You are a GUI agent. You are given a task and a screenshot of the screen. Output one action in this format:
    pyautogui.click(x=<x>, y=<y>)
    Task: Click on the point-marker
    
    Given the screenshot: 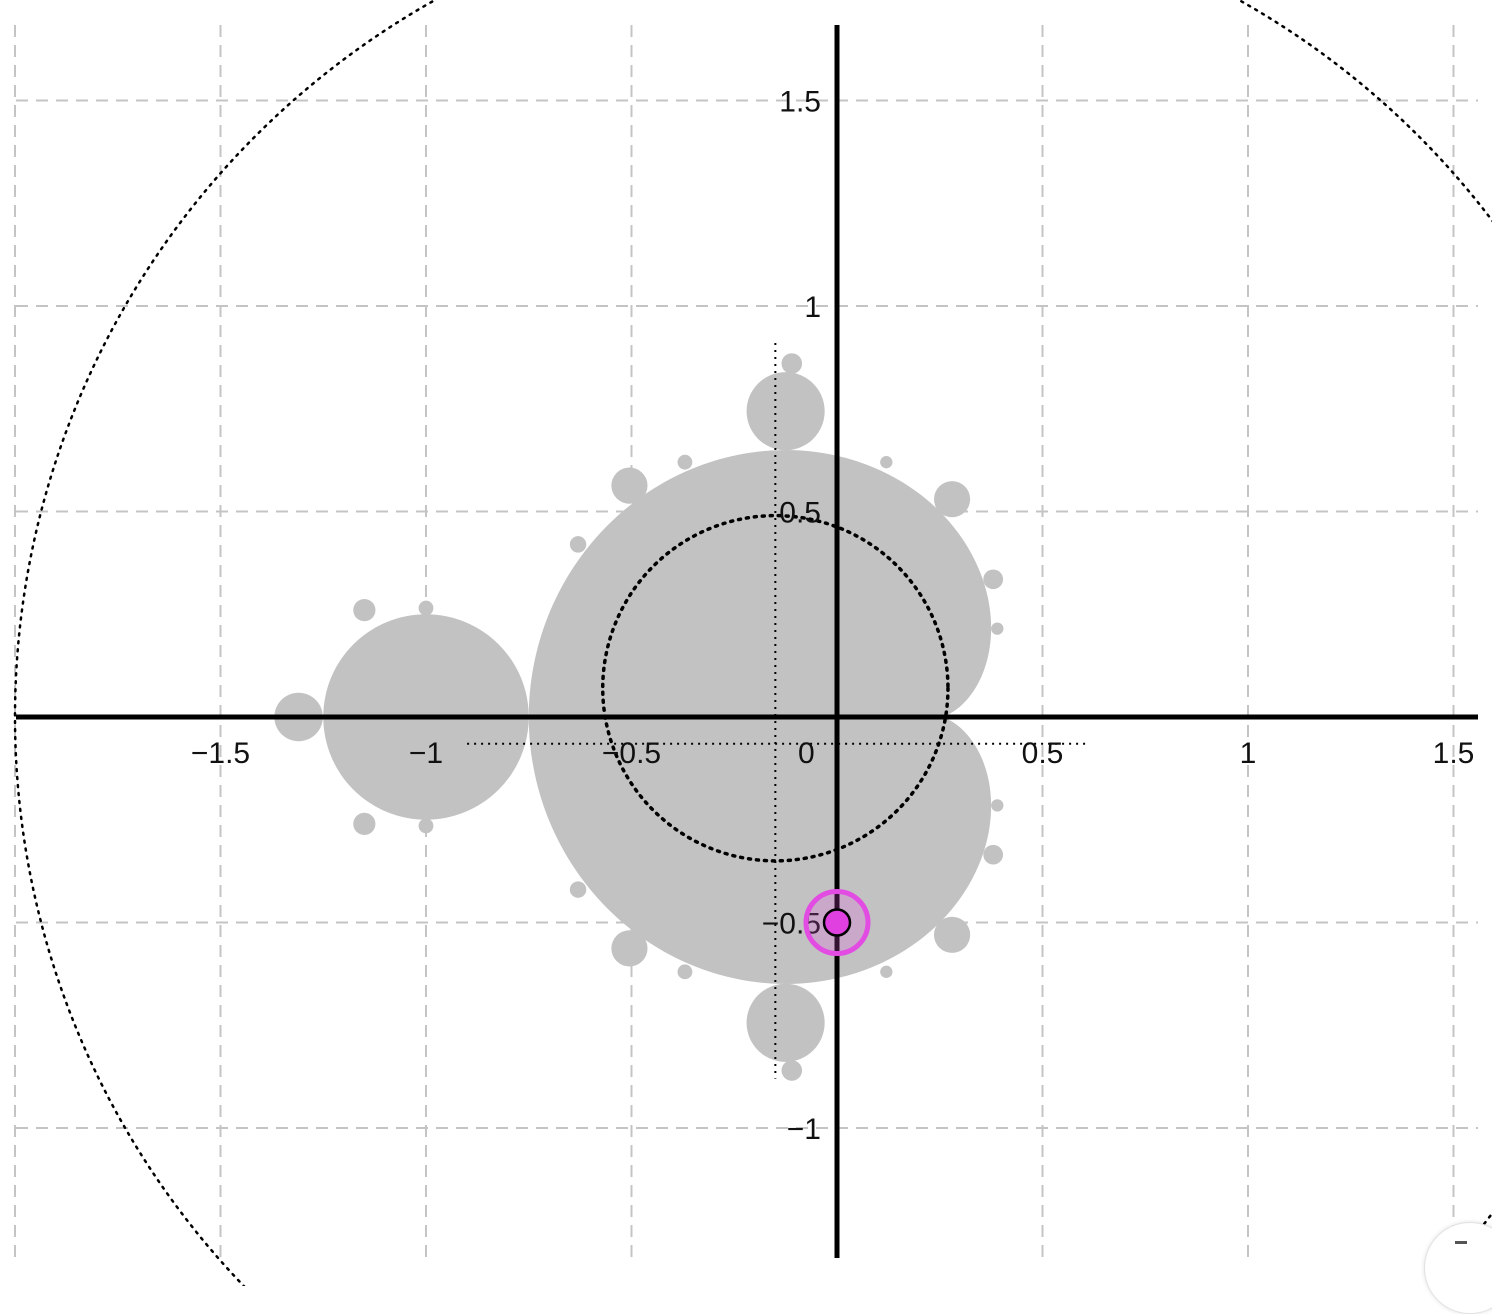 What is the action you would take?
    pyautogui.click(x=837, y=923)
    